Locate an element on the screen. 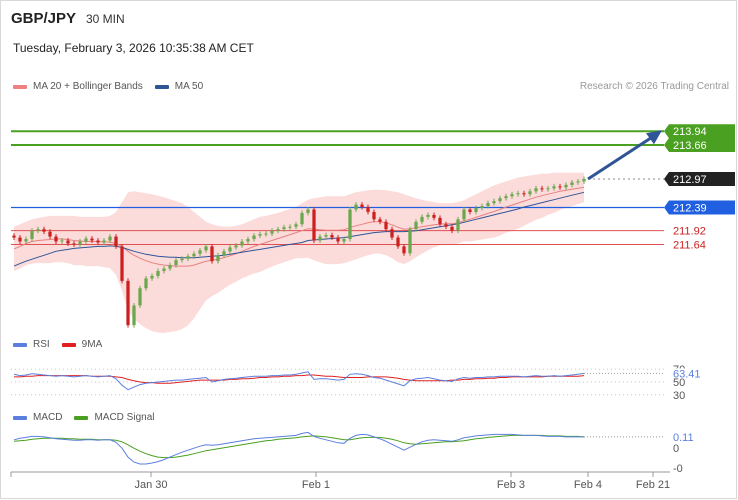  macd-line is located at coordinates (298, 448).